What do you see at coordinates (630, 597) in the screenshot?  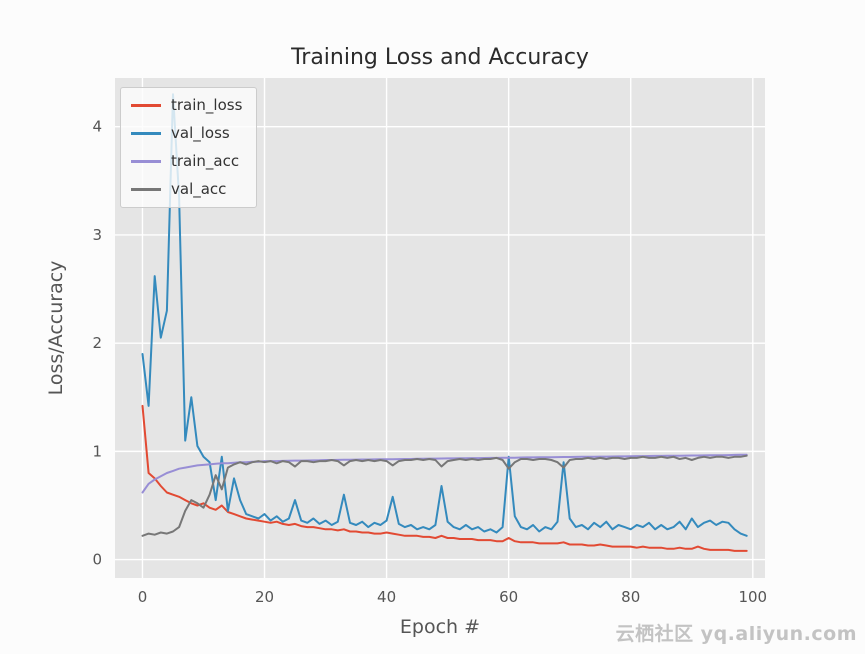 I see `x-tick-label: 80` at bounding box center [630, 597].